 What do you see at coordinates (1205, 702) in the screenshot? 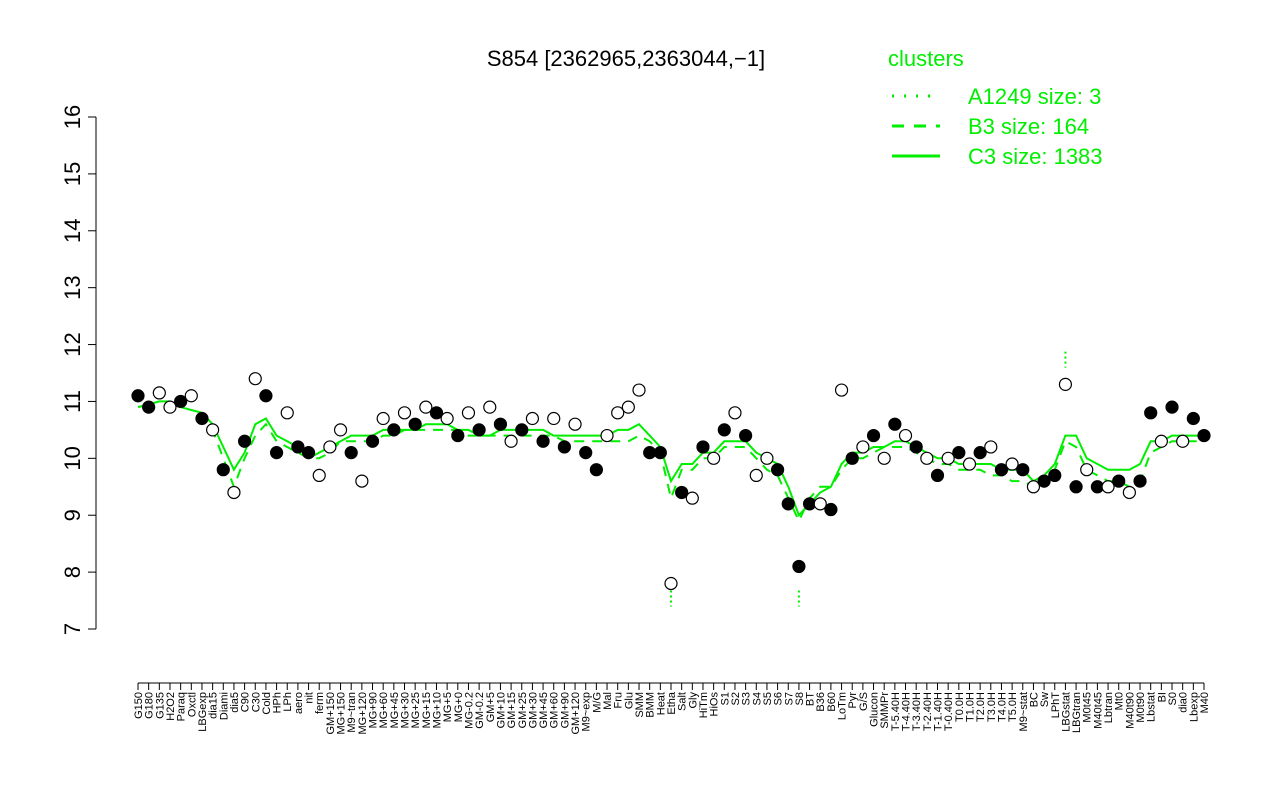
I see `x-tick-label: M40` at bounding box center [1205, 702].